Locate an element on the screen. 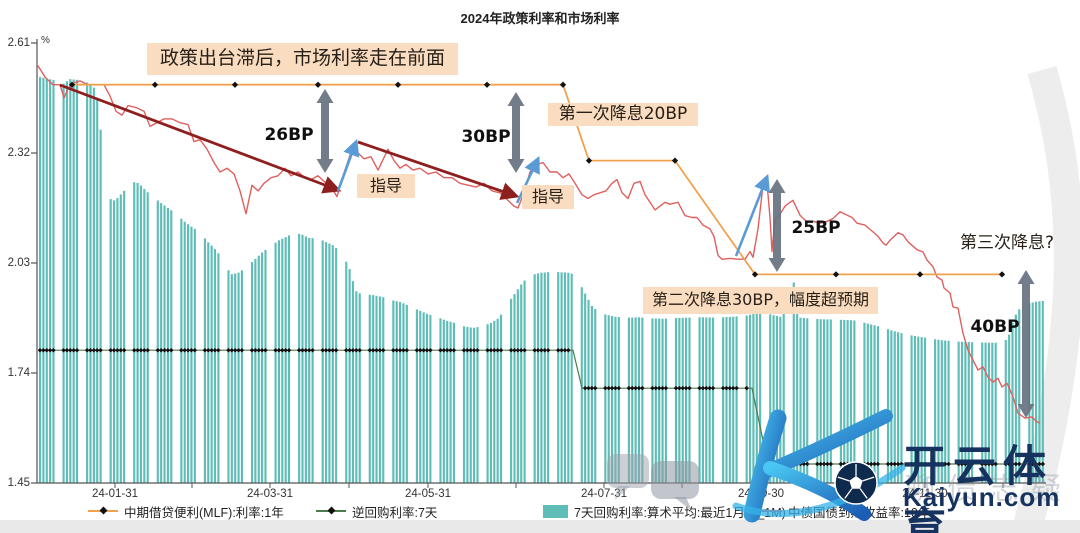 This screenshot has width=1080, height=533. note-policy: 政策出台滞后，市场利率走在前面 is located at coordinates (302, 59).